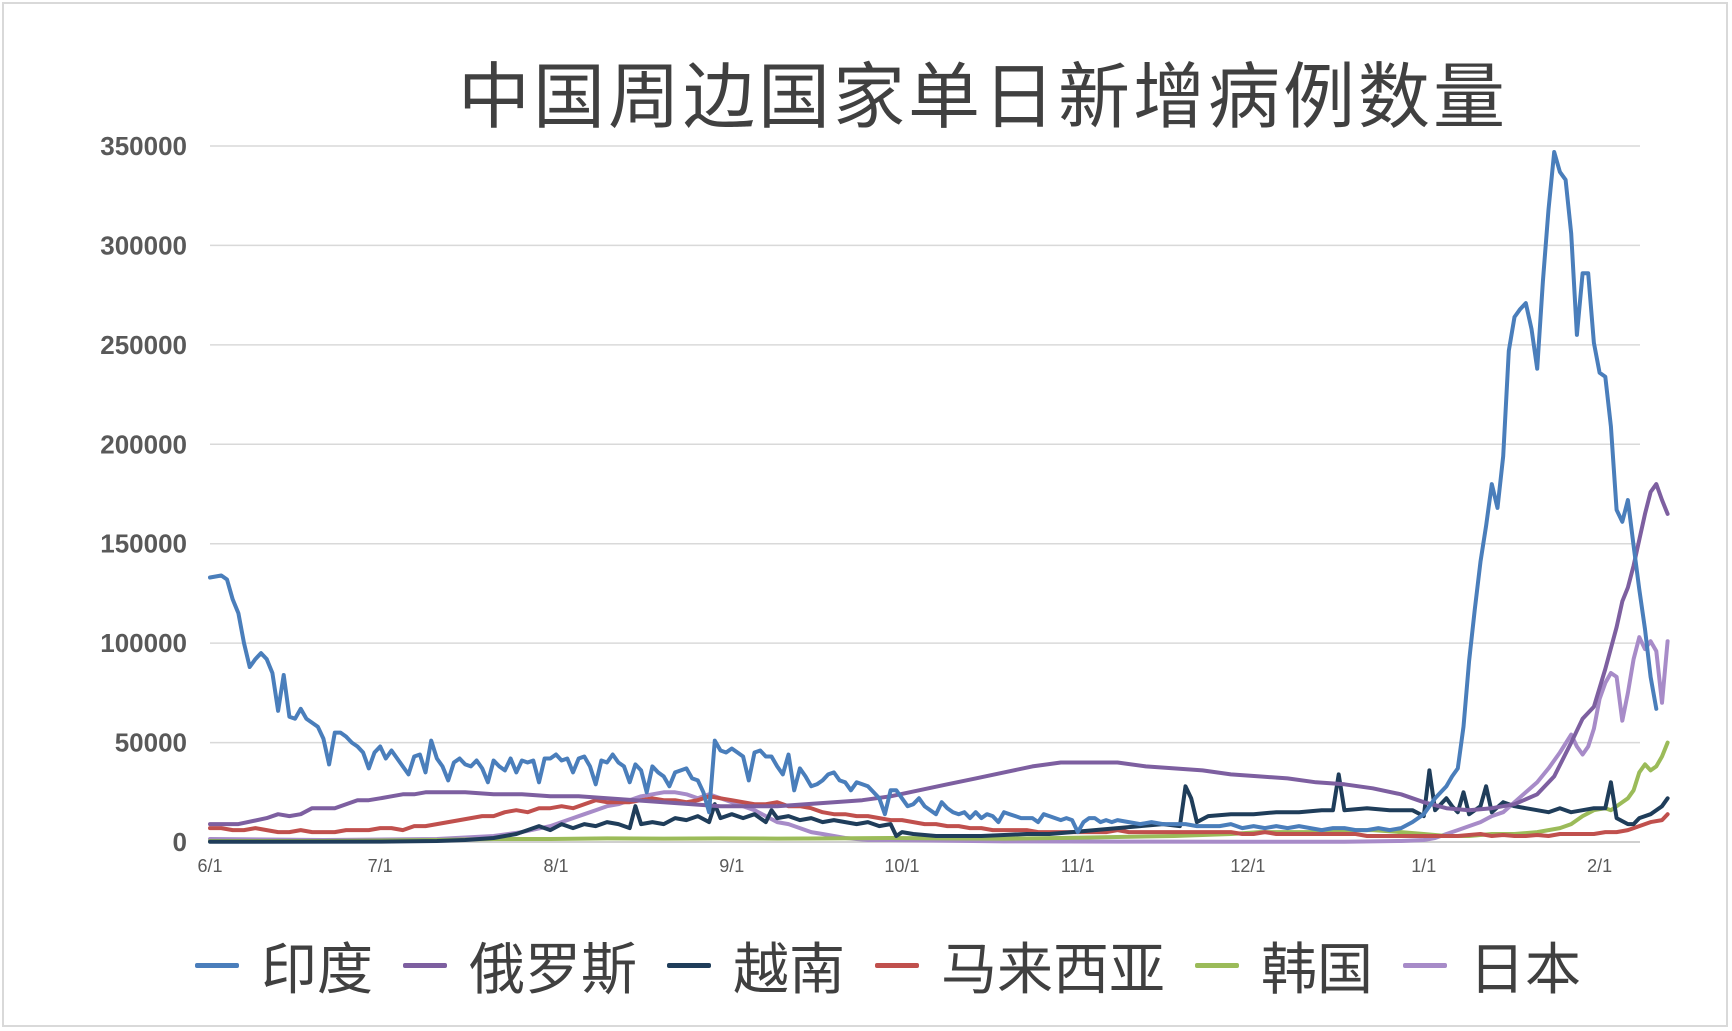 The image size is (1732, 1031). Describe the element at coordinates (317, 970) in the screenshot. I see `legend-label: 印度` at that location.